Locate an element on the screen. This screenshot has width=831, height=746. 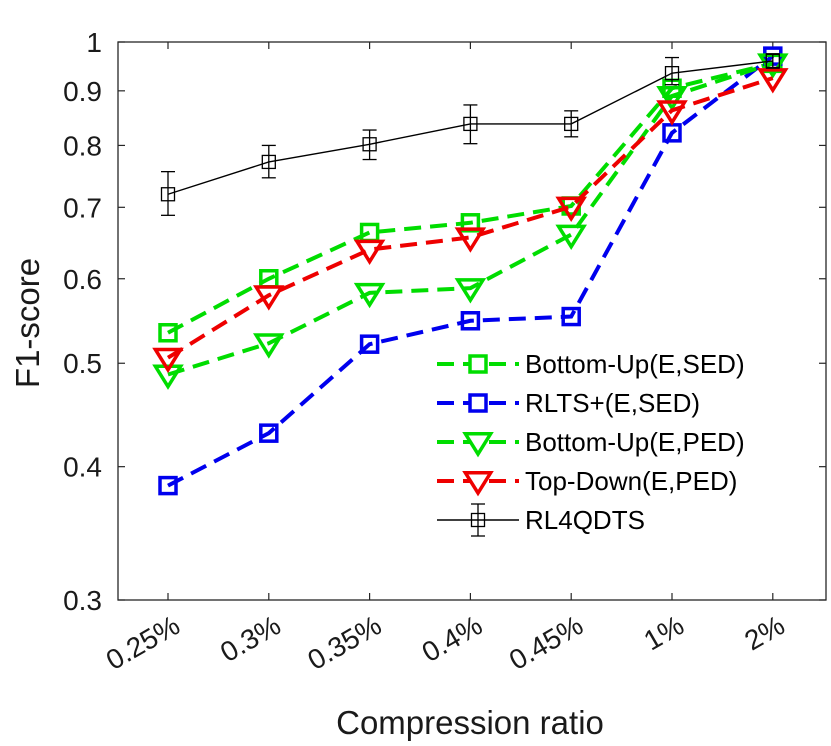
legend-label: Top-Down(E,PED) is located at coordinates (631, 481).